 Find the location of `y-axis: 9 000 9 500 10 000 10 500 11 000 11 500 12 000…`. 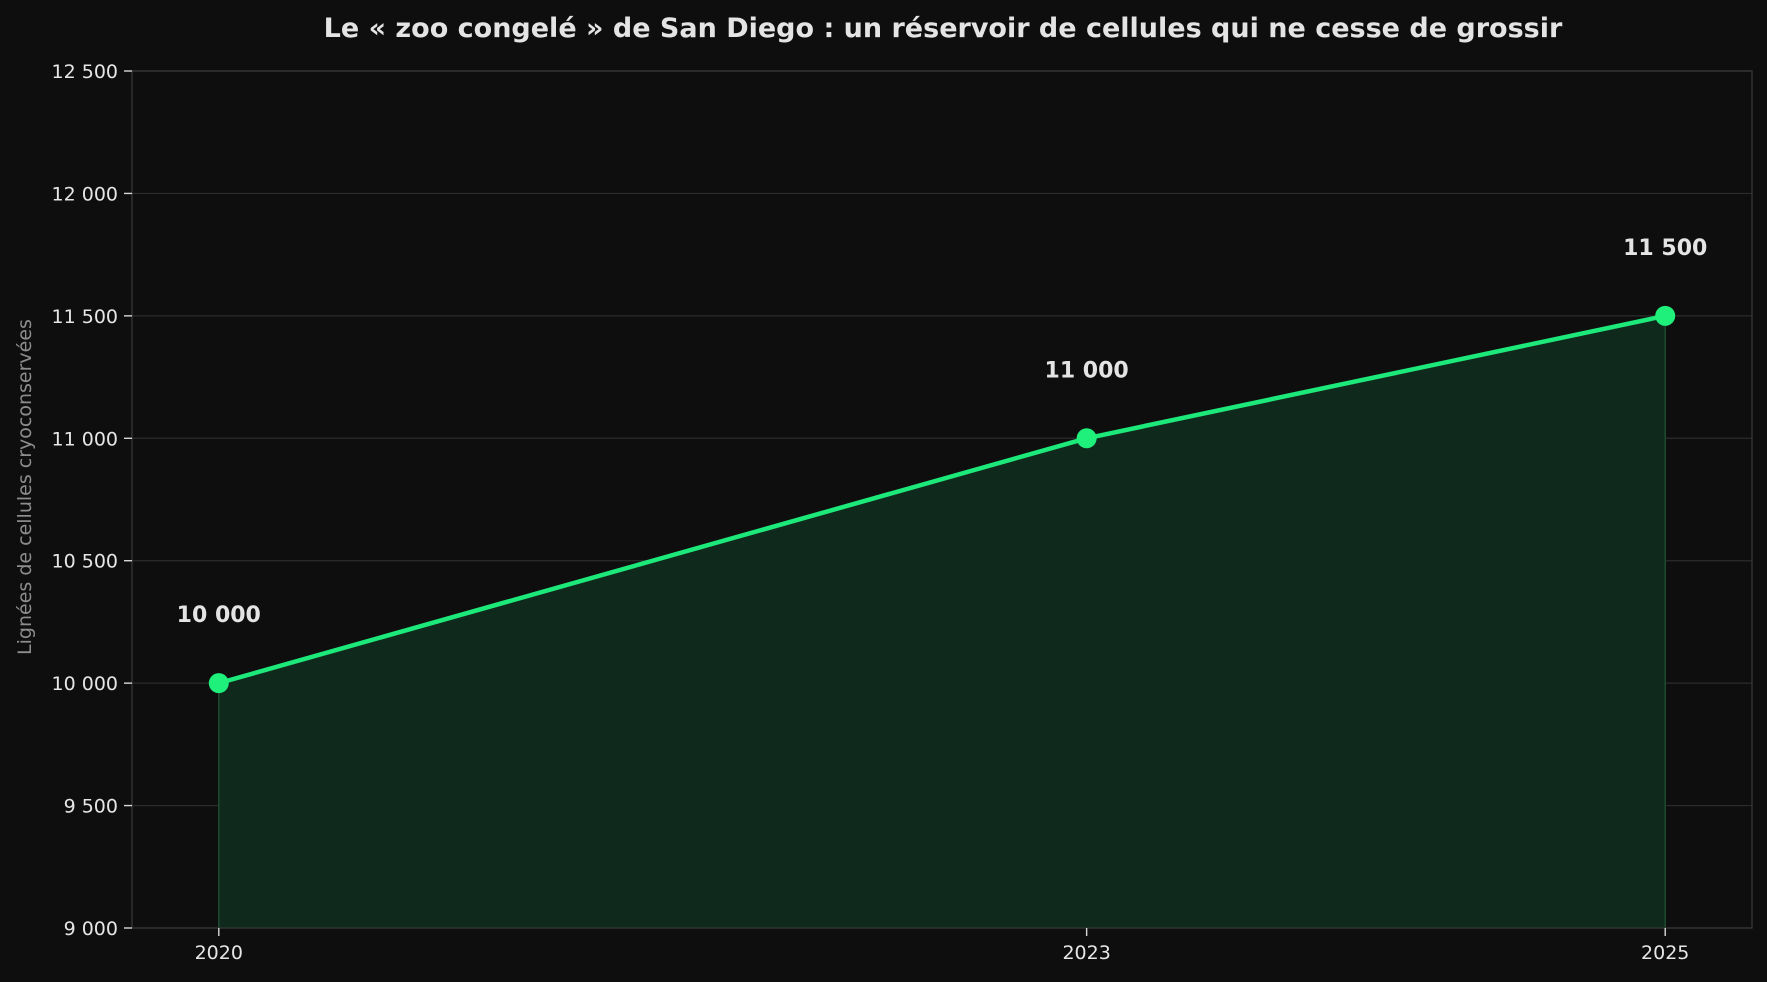

y-axis: 9 000 9 500 10 000 10 500 11 000 11 500 12 000… is located at coordinates (92, 500).